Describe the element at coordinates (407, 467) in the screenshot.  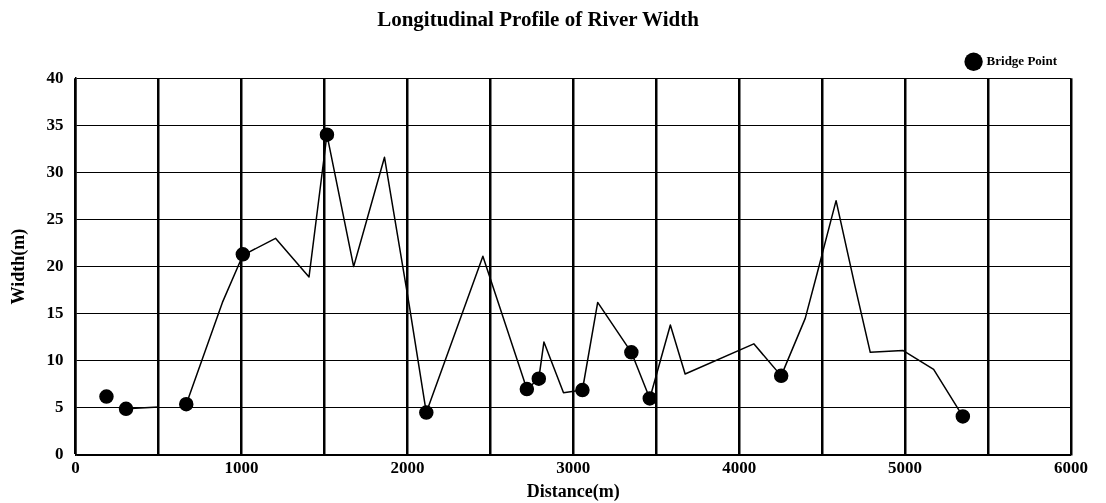
I see `x-tick-label: 2000` at that location.